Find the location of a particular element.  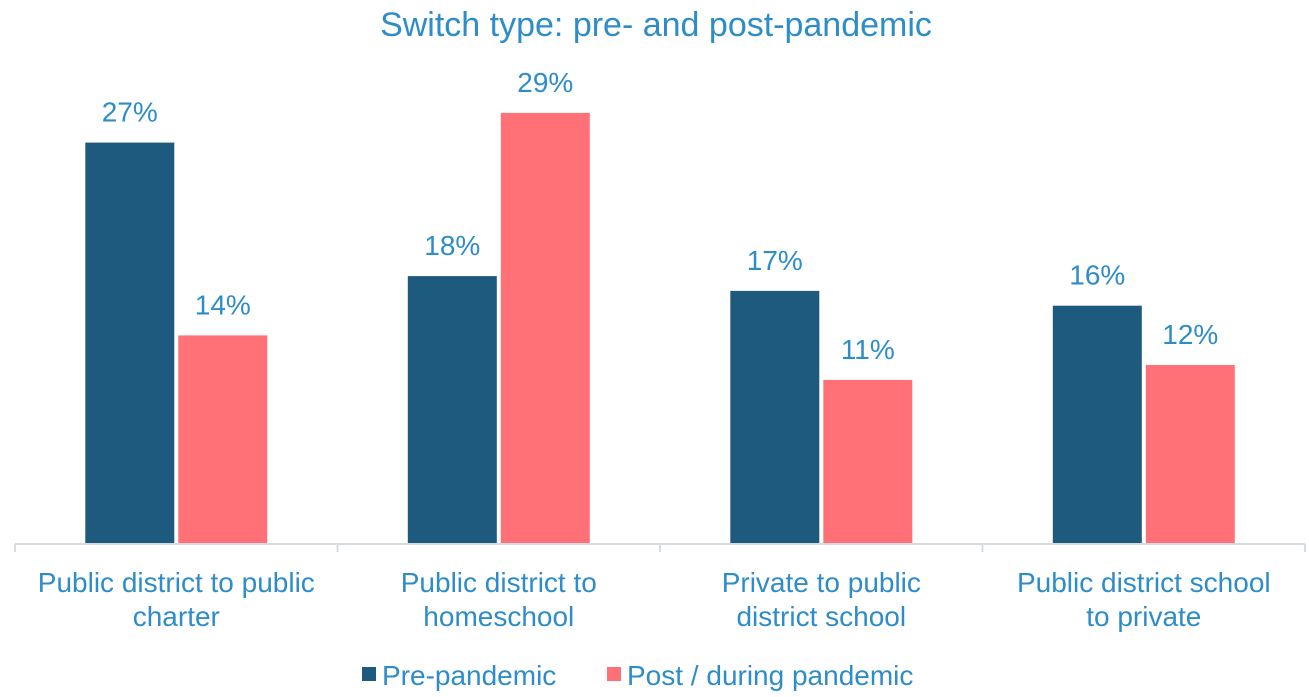

legend-label-post: Post / during pandemic is located at coordinates (770, 675).